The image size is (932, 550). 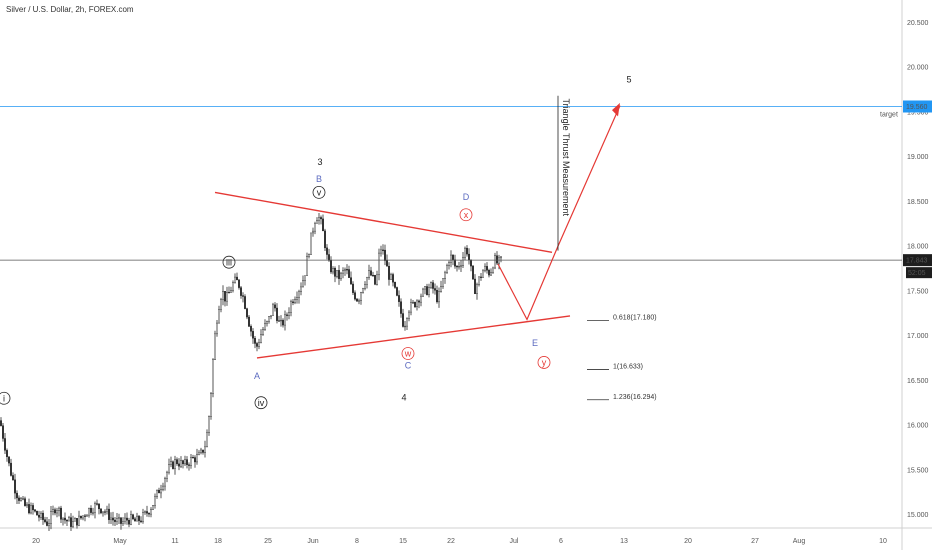 I want to click on current-price-label: 17.843, so click(x=917, y=261).